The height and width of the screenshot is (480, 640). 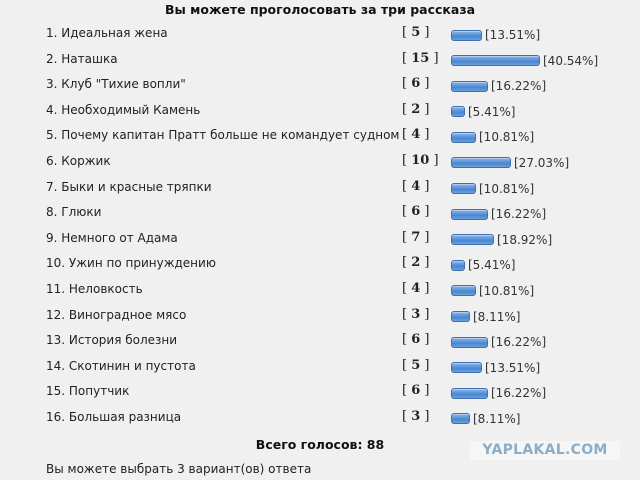 What do you see at coordinates (179, 469) in the screenshot?
I see `choice-limit-hint: Вы можете выбрать 3 вариант(ов) ответа` at bounding box center [179, 469].